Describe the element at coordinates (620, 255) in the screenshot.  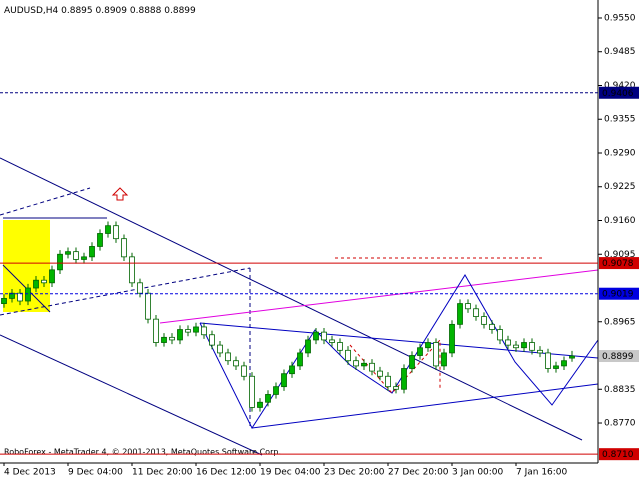
I see `y-tick-label: 0.9095` at that location.